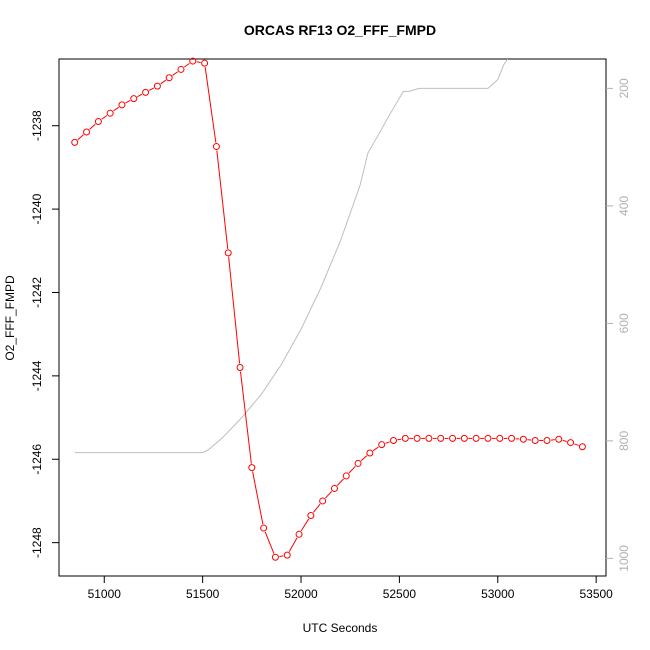 The width and height of the screenshot is (650, 650). Describe the element at coordinates (37, 125) in the screenshot. I see `y-tick-label: -1238` at that location.